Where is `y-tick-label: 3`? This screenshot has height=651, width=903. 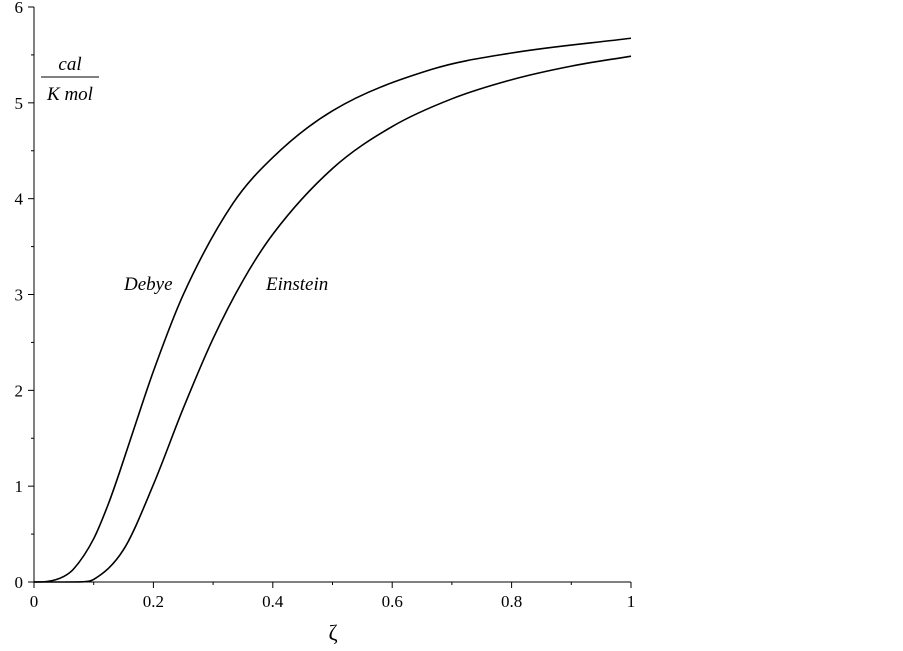
y-tick-label: 3 is located at coordinates (19, 295).